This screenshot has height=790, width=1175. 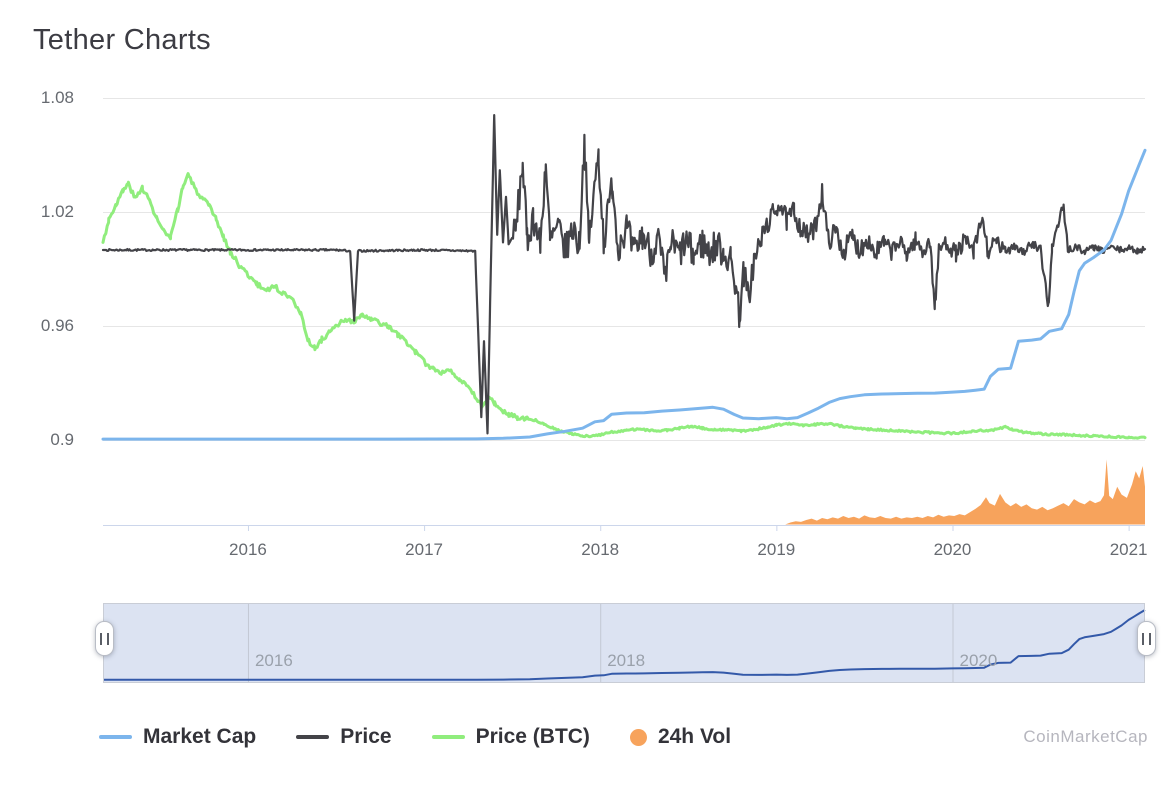 I want to click on legend-label-price: Price, so click(x=366, y=736).